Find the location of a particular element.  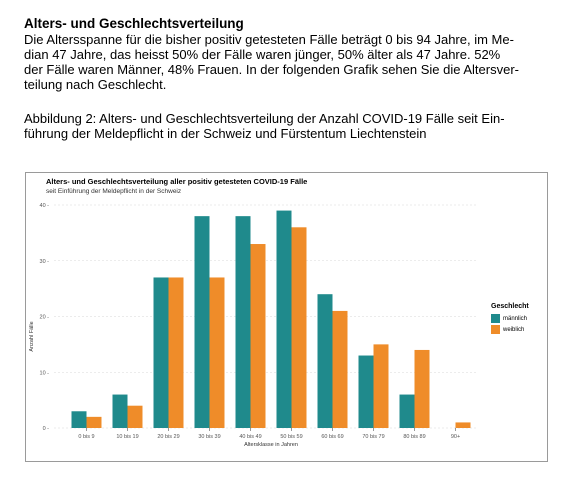

legend: Geschlecht männlich weiblich is located at coordinates (510, 319).